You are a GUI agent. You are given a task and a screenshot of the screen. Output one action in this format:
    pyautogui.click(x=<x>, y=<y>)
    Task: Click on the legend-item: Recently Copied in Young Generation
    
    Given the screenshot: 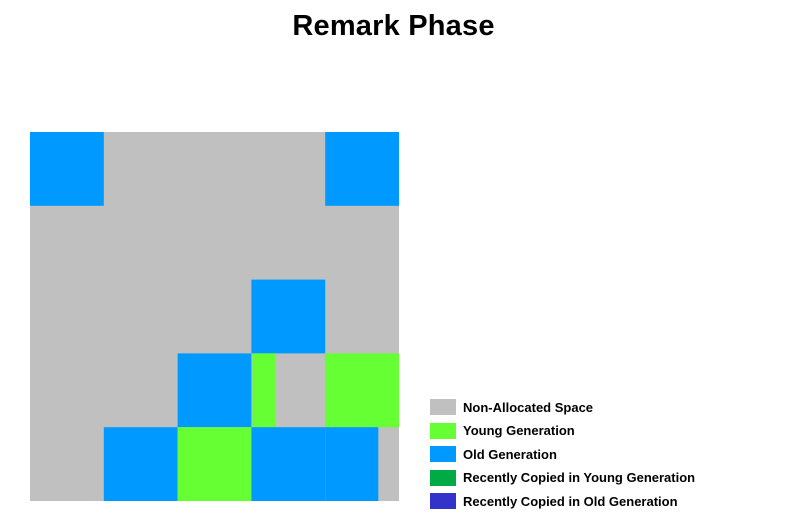 What is the action you would take?
    pyautogui.click(x=562, y=478)
    